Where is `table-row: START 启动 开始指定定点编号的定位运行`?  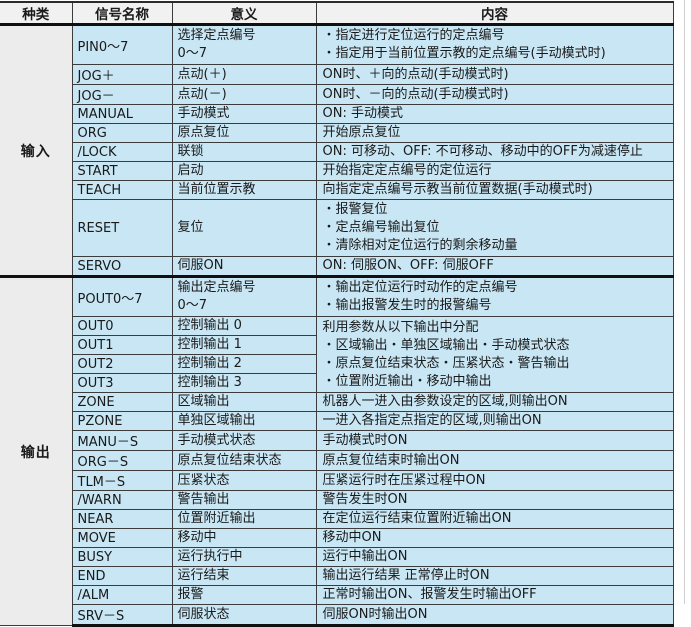 table-row: START 启动 开始指定定点编号的定位运行 is located at coordinates (337, 171).